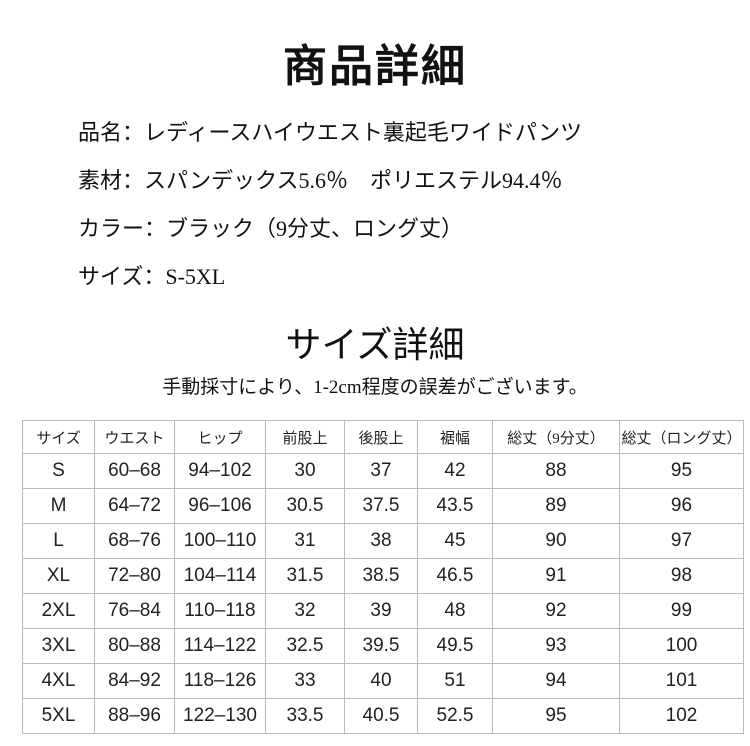 The height and width of the screenshot is (746, 750). Describe the element at coordinates (681, 716) in the screenshot. I see `table-cell: 102` at that location.